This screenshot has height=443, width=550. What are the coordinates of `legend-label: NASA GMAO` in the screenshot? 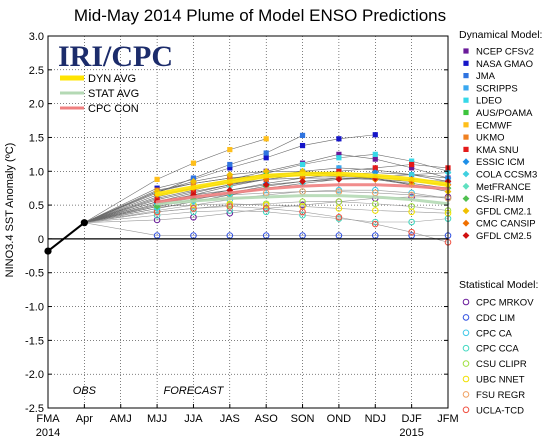 It's located at (504, 64).